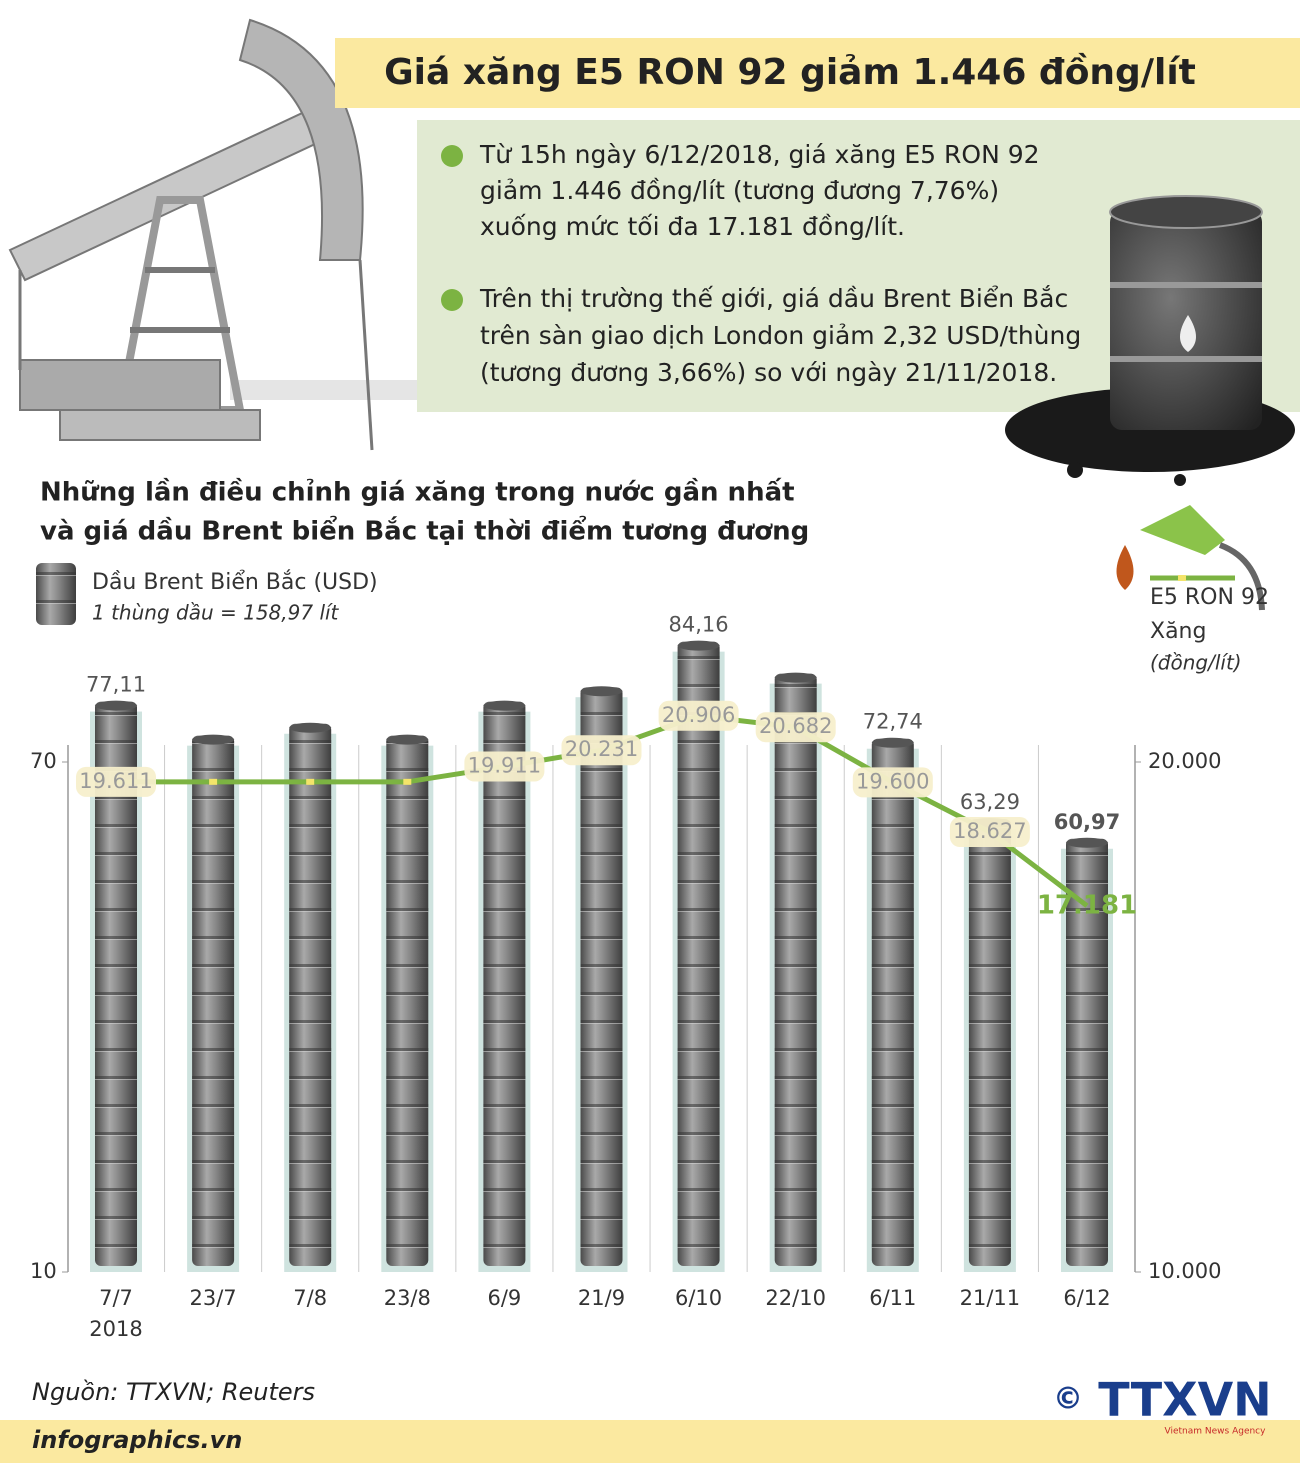 This screenshot has height=1463, width=1300. What do you see at coordinates (310, 1298) in the screenshot?
I see `x-tick-label: 7/8` at bounding box center [310, 1298].